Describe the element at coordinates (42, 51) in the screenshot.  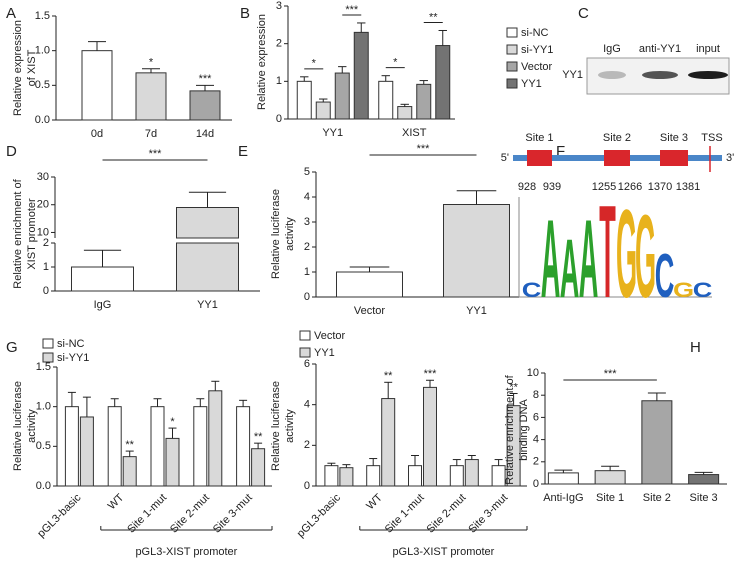
I see `y-tick-label: 1.0` at that location.